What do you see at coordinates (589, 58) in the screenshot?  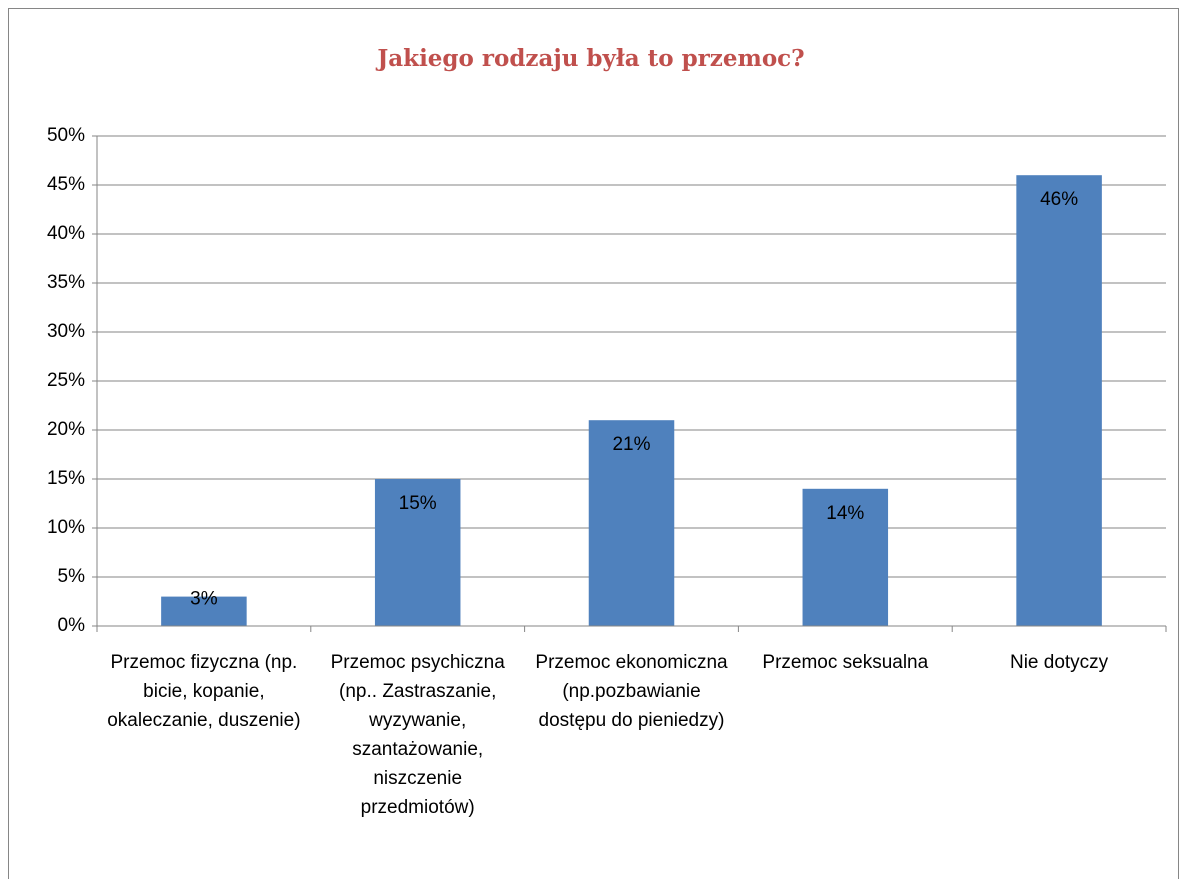 I see `chart-title: Jakiego rodzaju była to przemoc?` at bounding box center [589, 58].